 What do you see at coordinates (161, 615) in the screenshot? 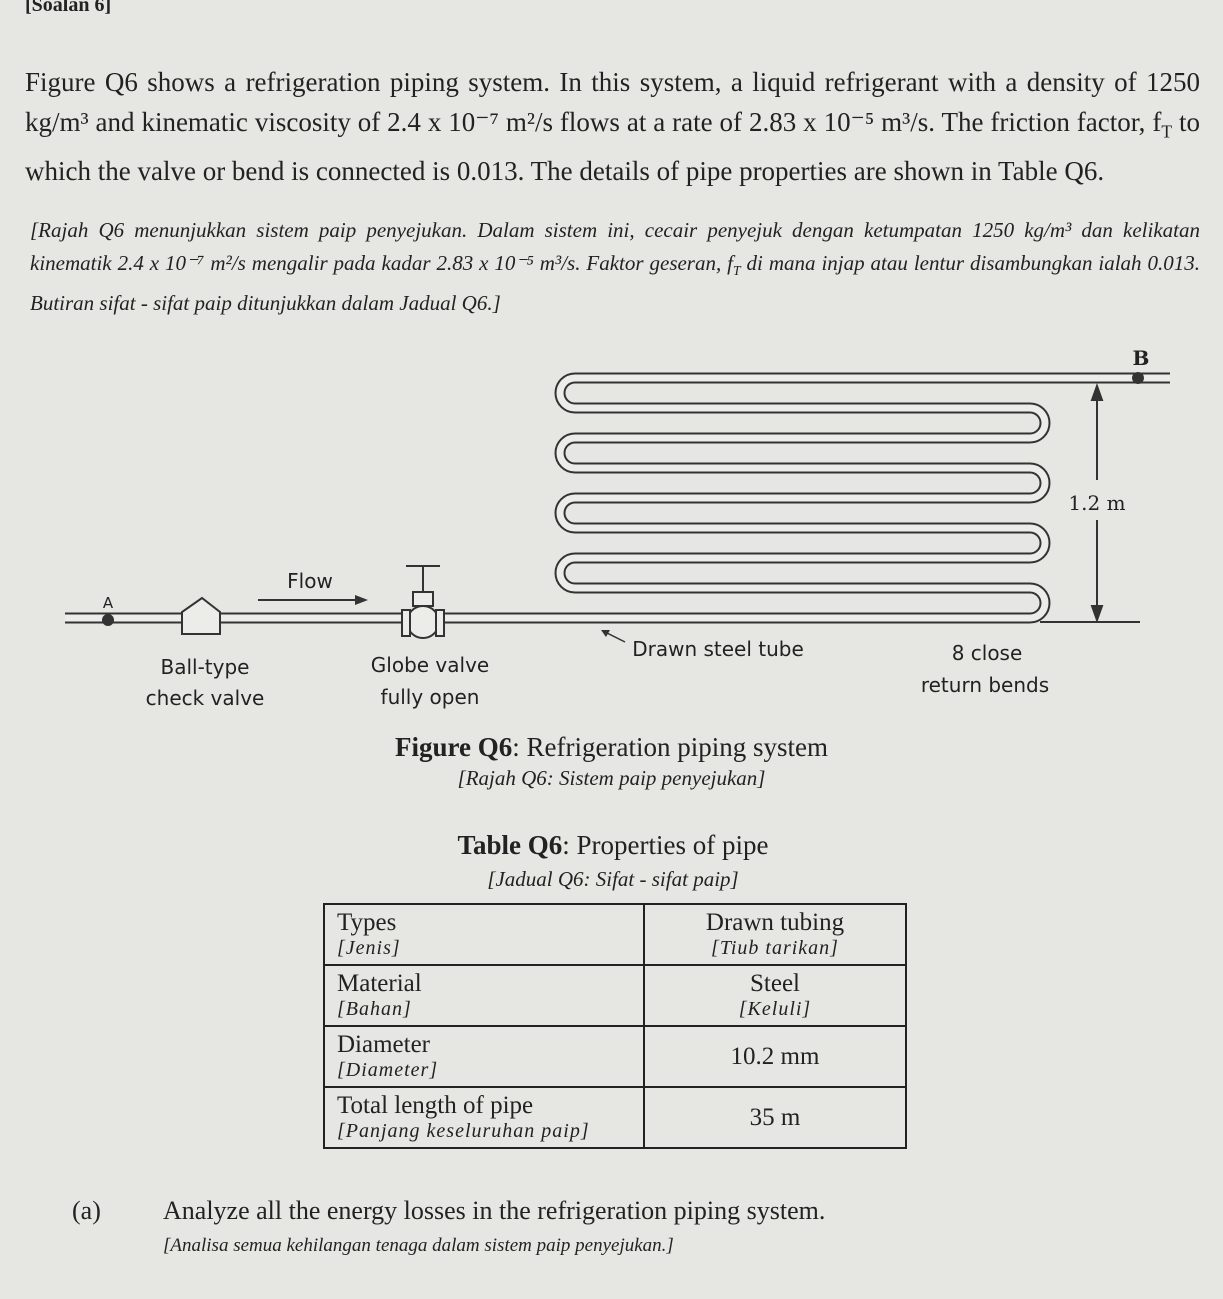
I see `check-valve` at bounding box center [161, 615].